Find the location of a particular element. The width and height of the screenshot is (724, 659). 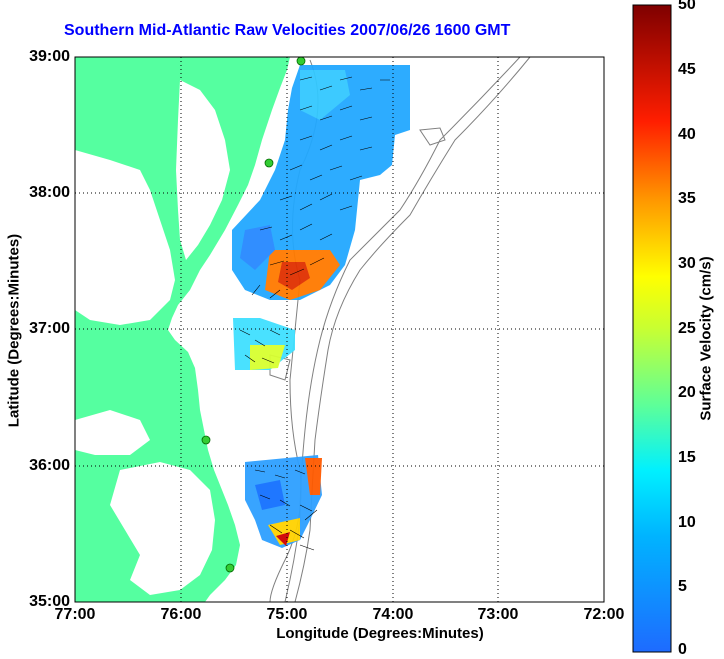

x-tick-label: 72:00 is located at coordinates (604, 614).